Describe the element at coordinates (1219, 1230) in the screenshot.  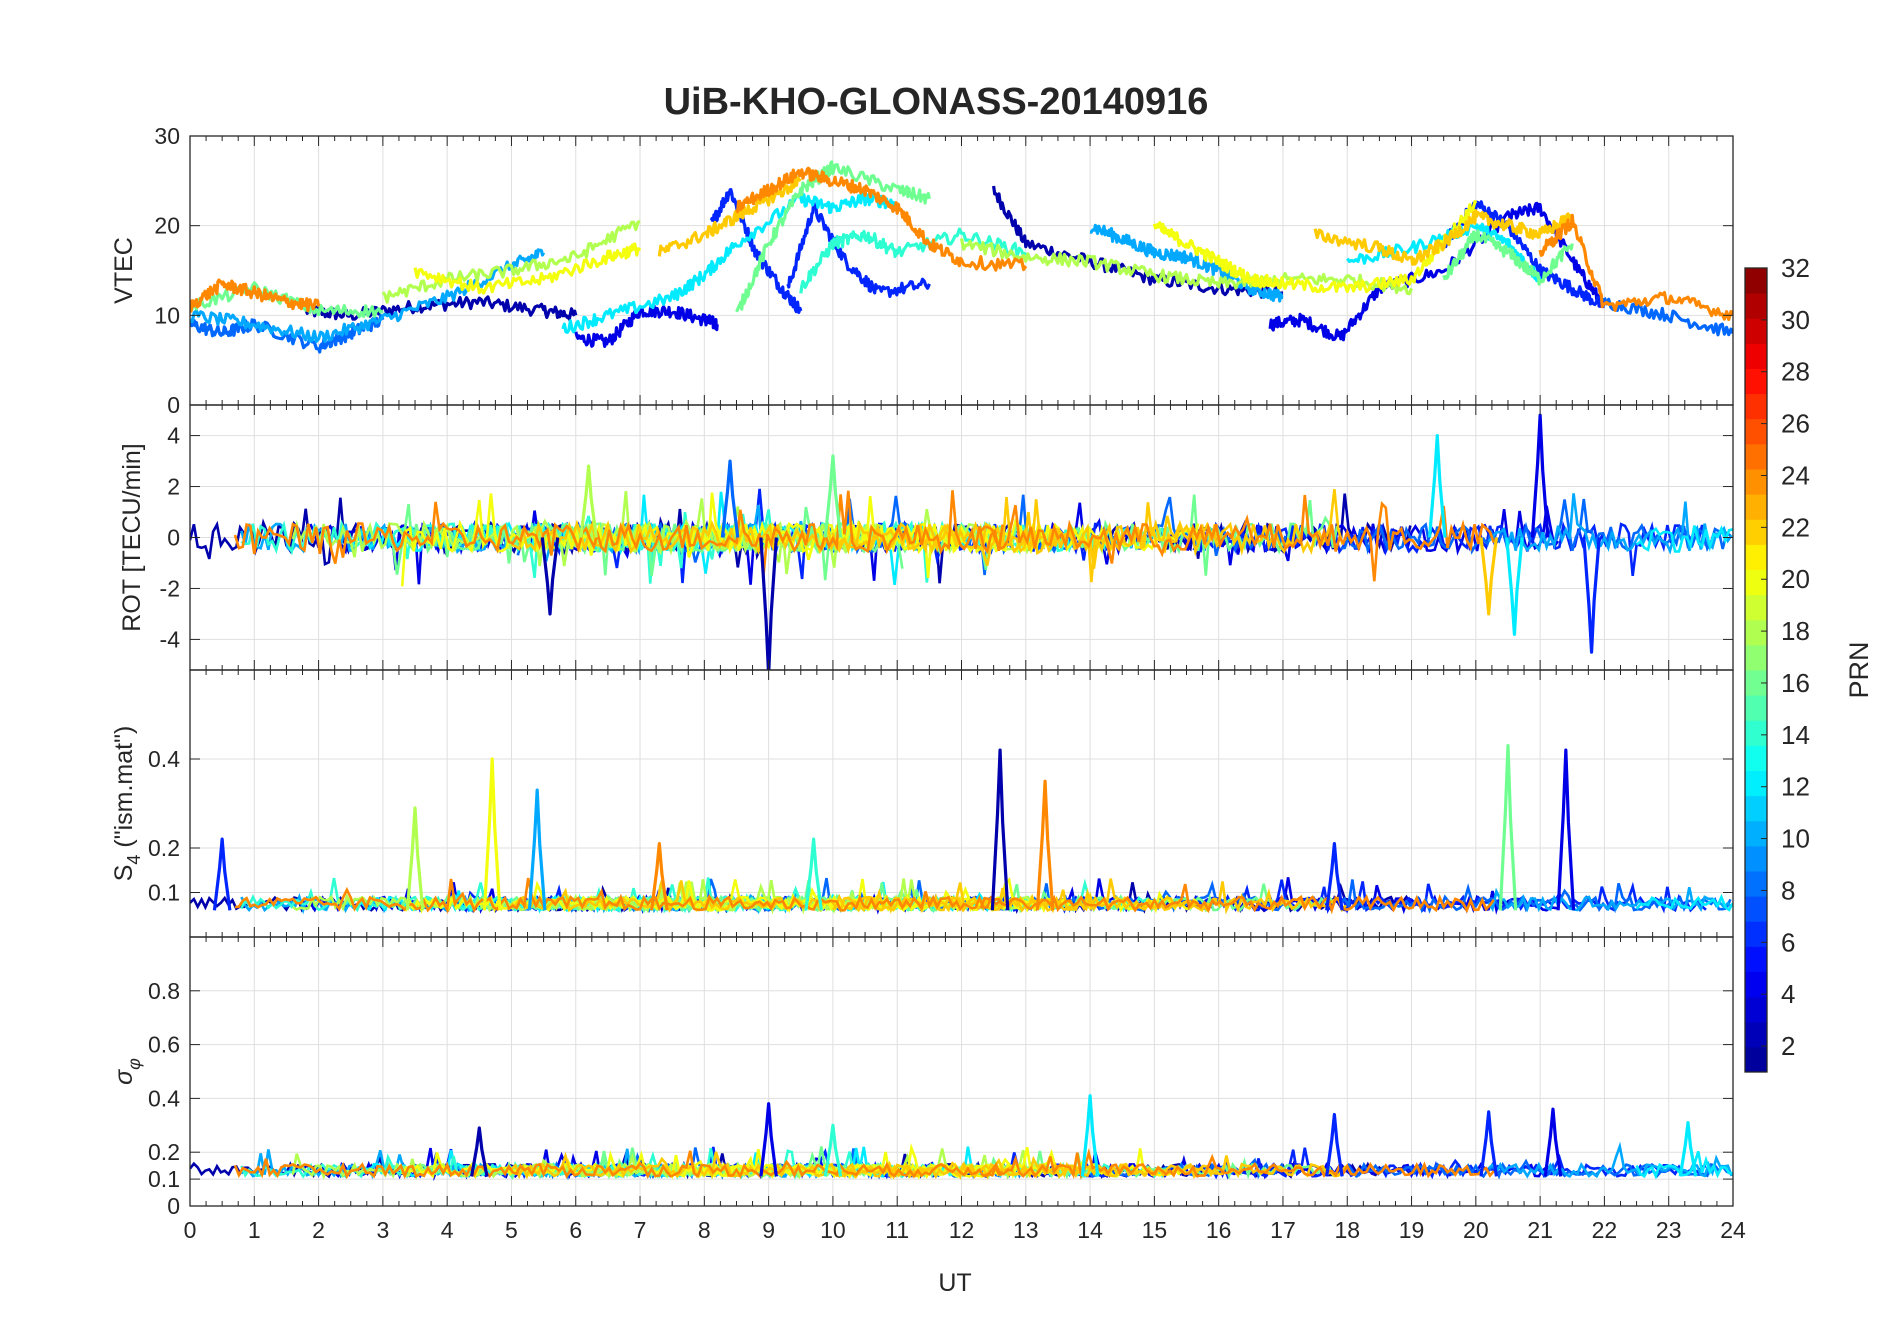
I see `x-tick-label: 16` at that location.